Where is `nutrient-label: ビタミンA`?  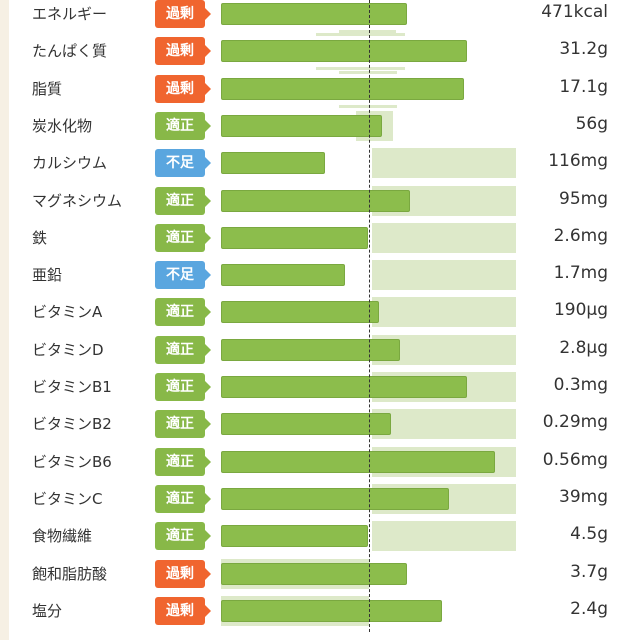 nutrient-label: ビタミンA is located at coordinates (67, 312).